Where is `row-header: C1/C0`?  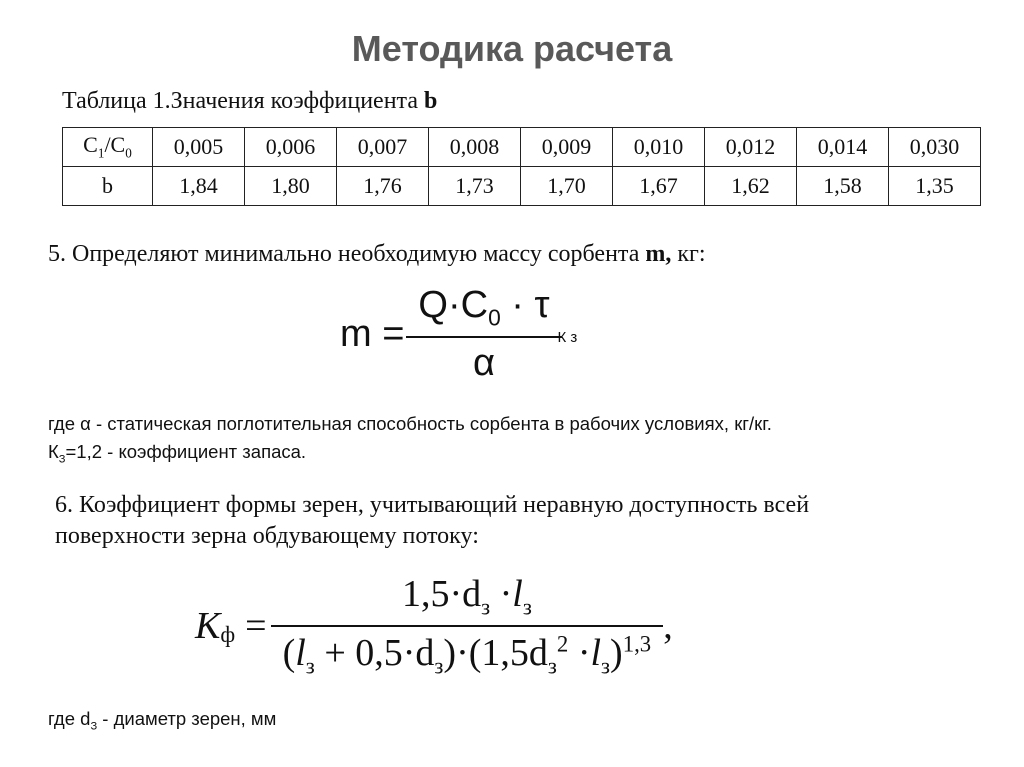
row-header: C1/C0 is located at coordinates (107, 147).